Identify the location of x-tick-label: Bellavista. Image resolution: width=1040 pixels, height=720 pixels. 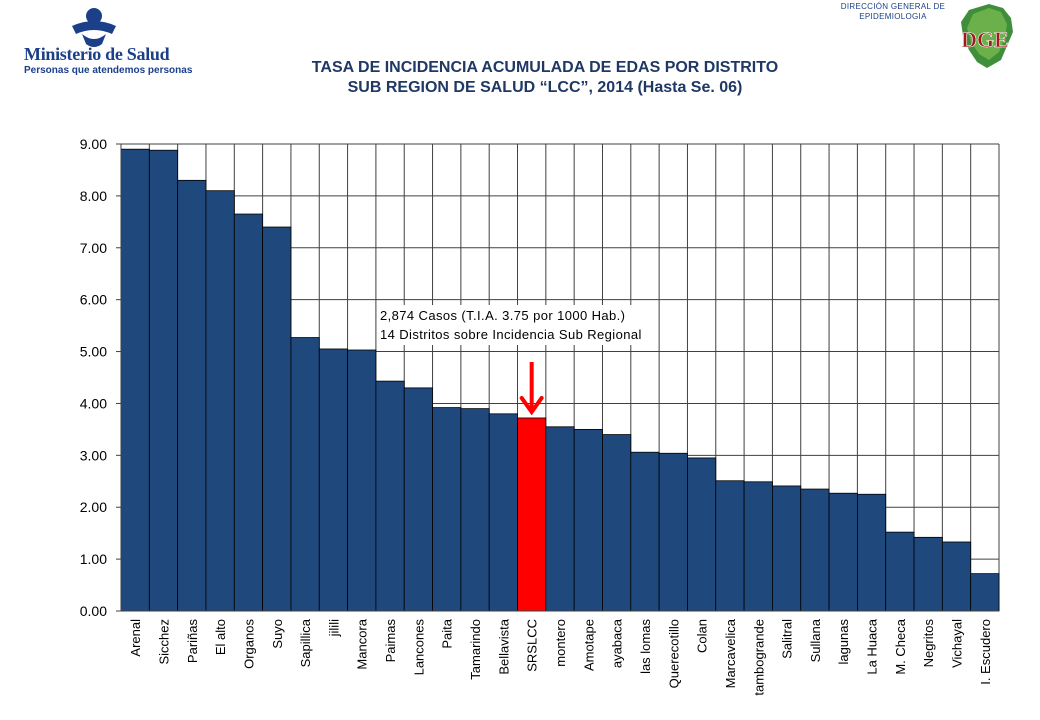
(503, 646).